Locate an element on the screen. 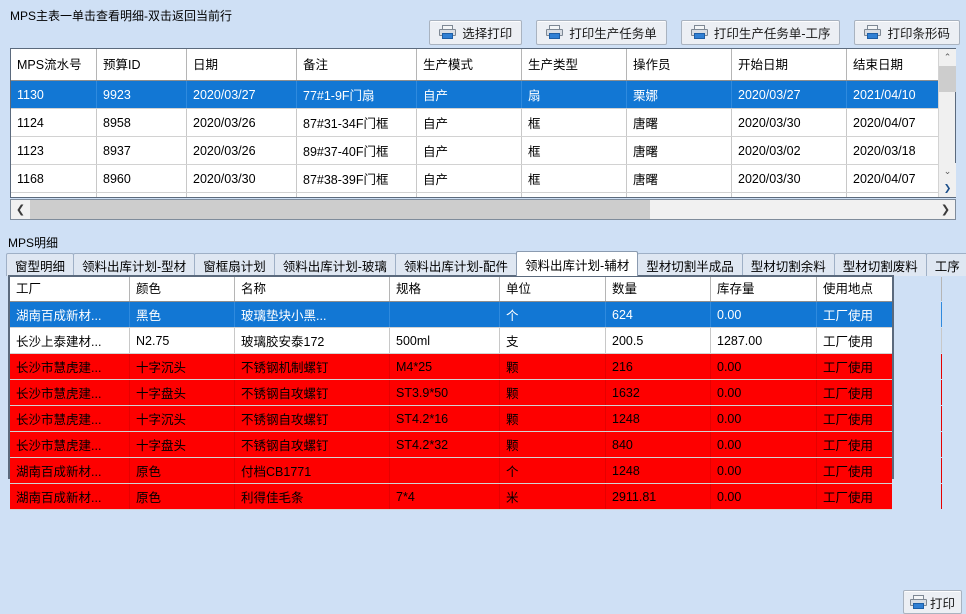  detail-column-header: 工厂 is located at coordinates (70, 289).